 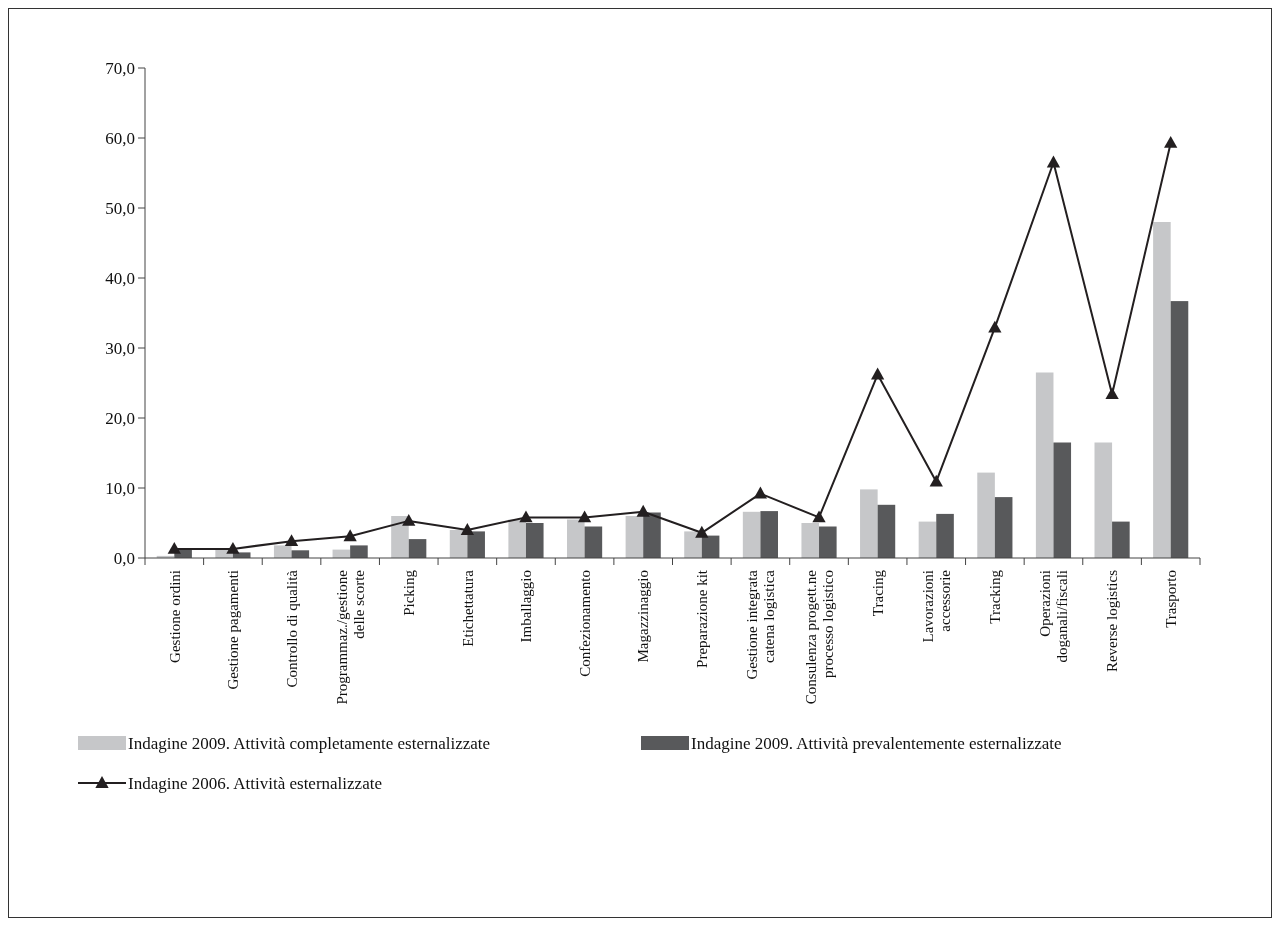 I want to click on y-tick-label: 30,0, so click(x=120, y=348).